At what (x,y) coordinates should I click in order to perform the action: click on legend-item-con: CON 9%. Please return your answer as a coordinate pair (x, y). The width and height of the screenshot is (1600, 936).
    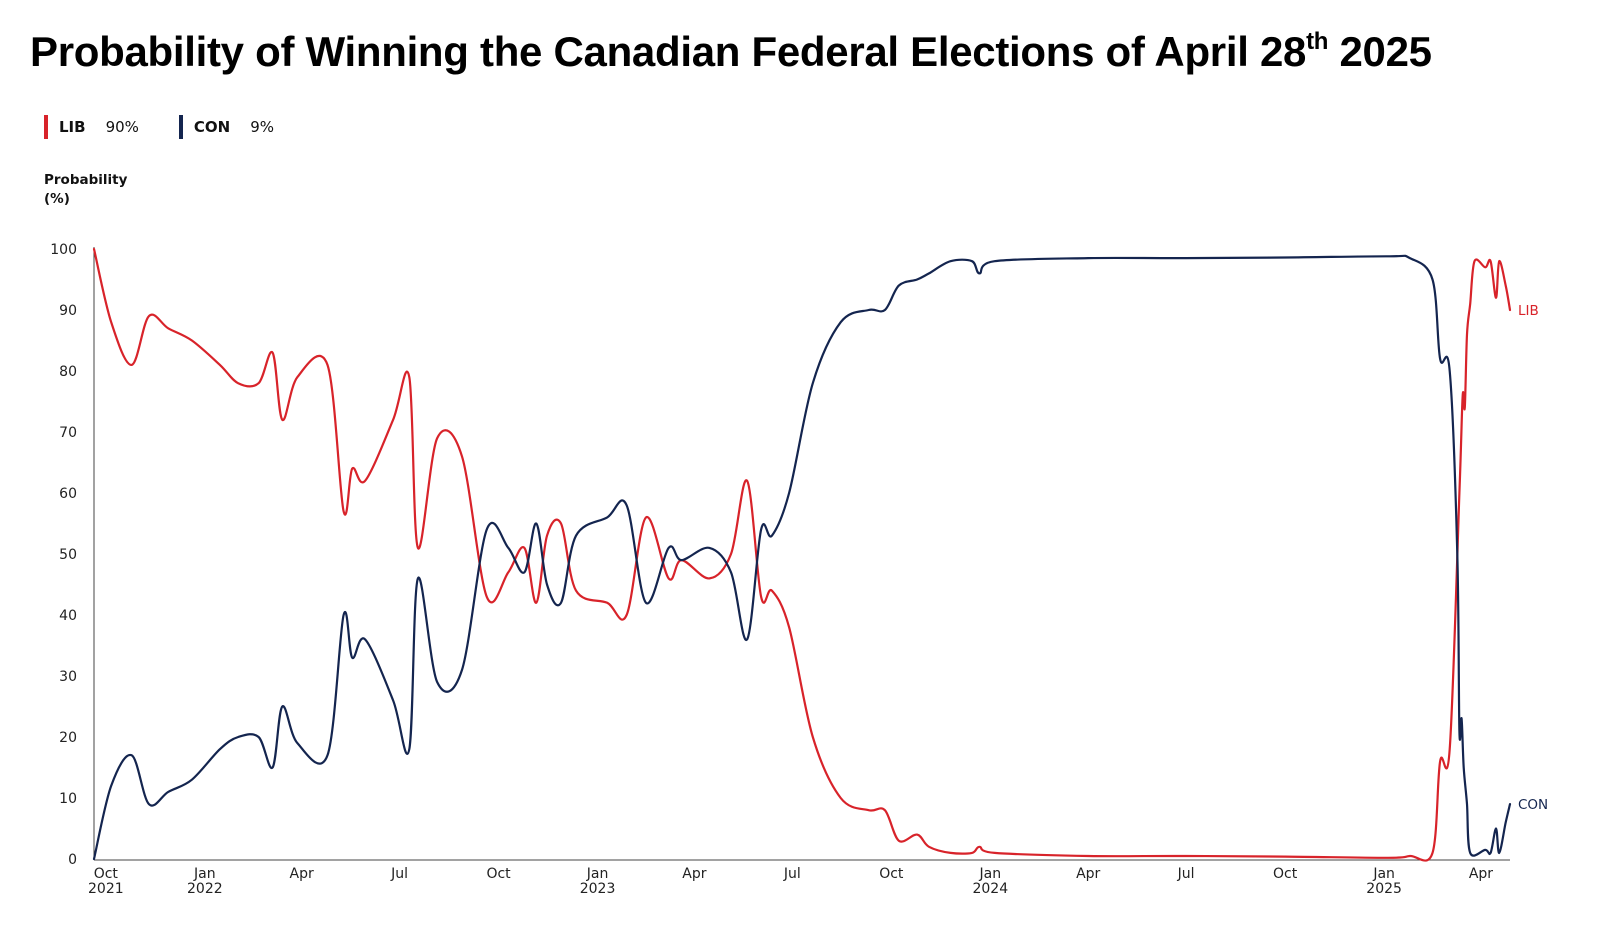
    Looking at the image, I should click on (226, 127).